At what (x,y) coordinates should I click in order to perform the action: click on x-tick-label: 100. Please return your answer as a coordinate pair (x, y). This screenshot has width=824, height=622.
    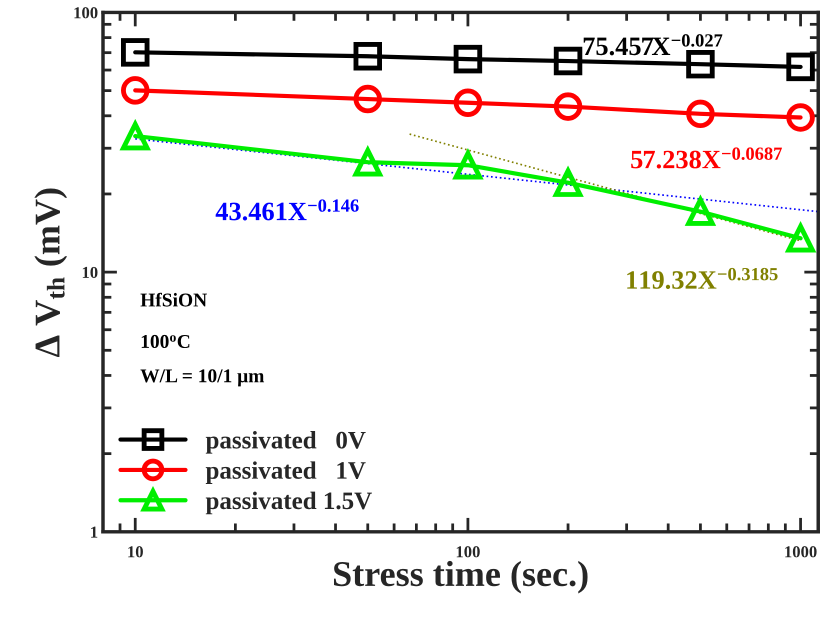
    Looking at the image, I should click on (468, 552).